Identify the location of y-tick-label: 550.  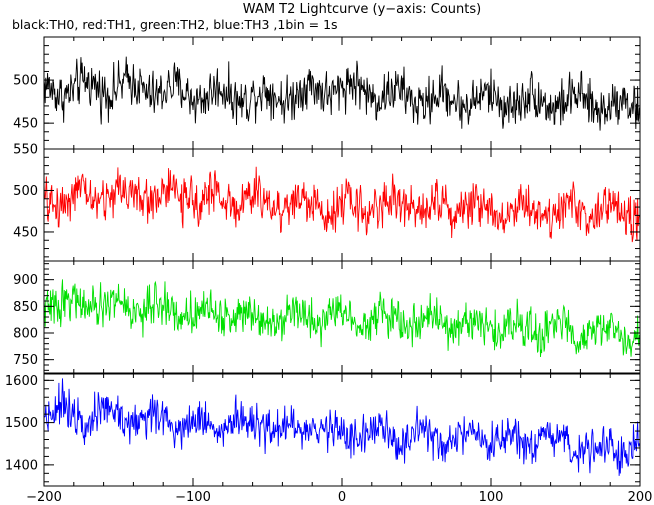
(25, 150).